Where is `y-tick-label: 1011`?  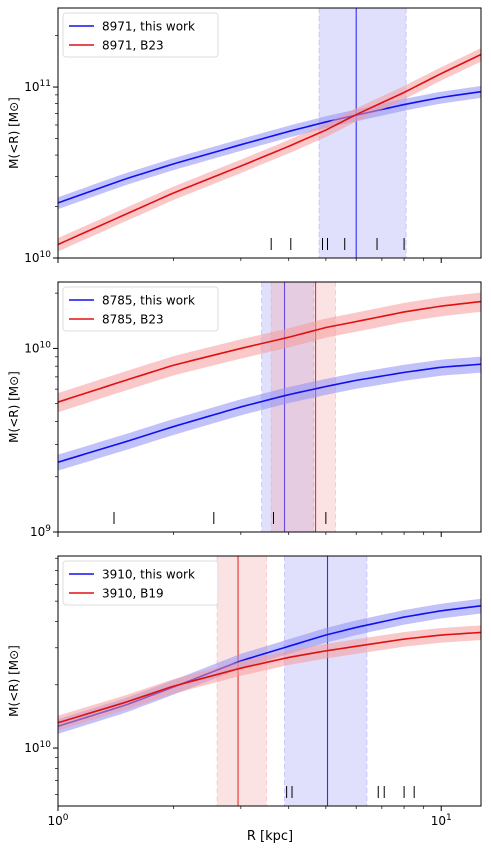
y-tick-label: 1011 is located at coordinates (37, 86).